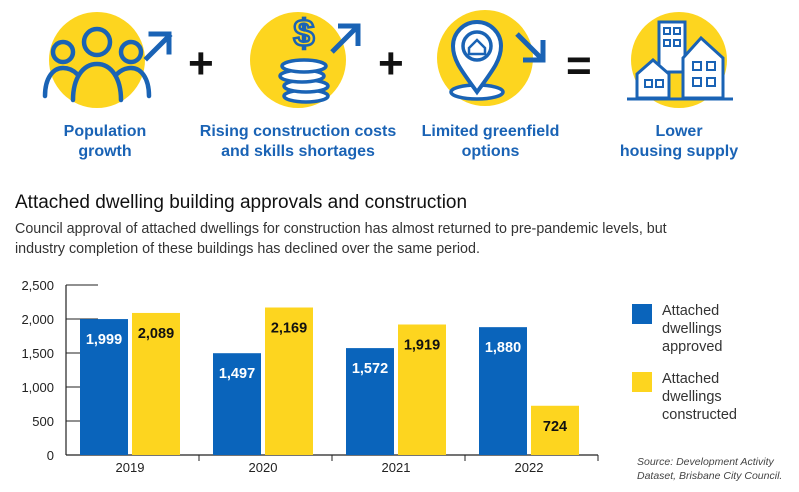  Describe the element at coordinates (679, 141) in the screenshot. I see `factor-label: Lower housing supply` at that location.